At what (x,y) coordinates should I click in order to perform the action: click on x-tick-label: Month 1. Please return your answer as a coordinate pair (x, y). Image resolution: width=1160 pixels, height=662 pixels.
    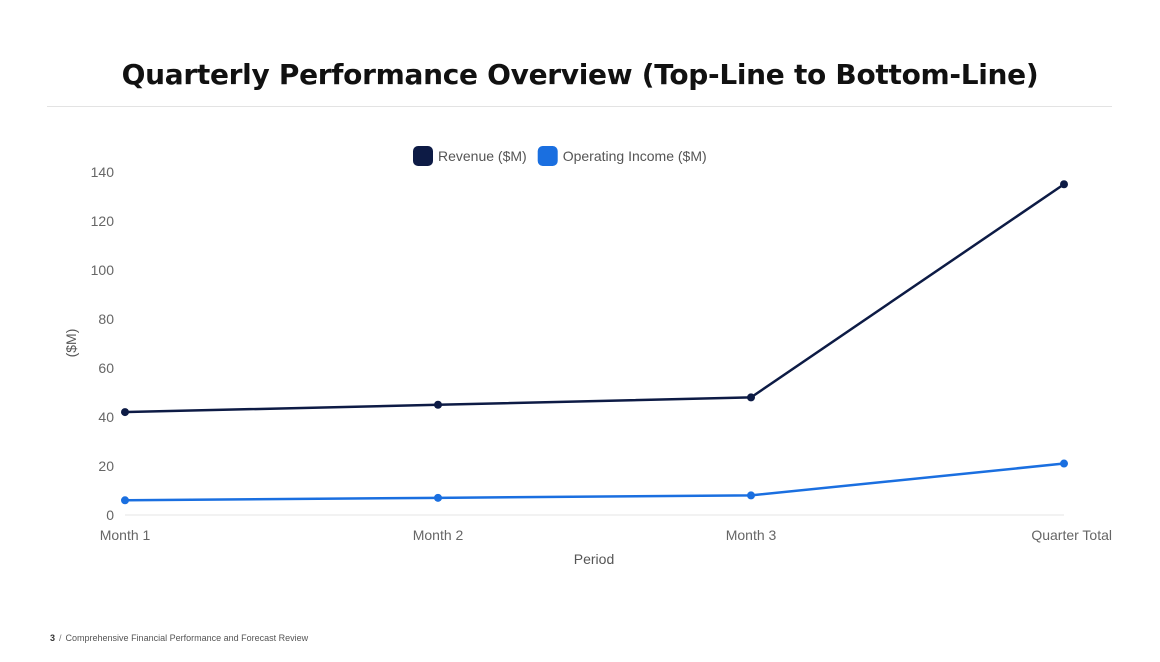
    Looking at the image, I should click on (125, 535).